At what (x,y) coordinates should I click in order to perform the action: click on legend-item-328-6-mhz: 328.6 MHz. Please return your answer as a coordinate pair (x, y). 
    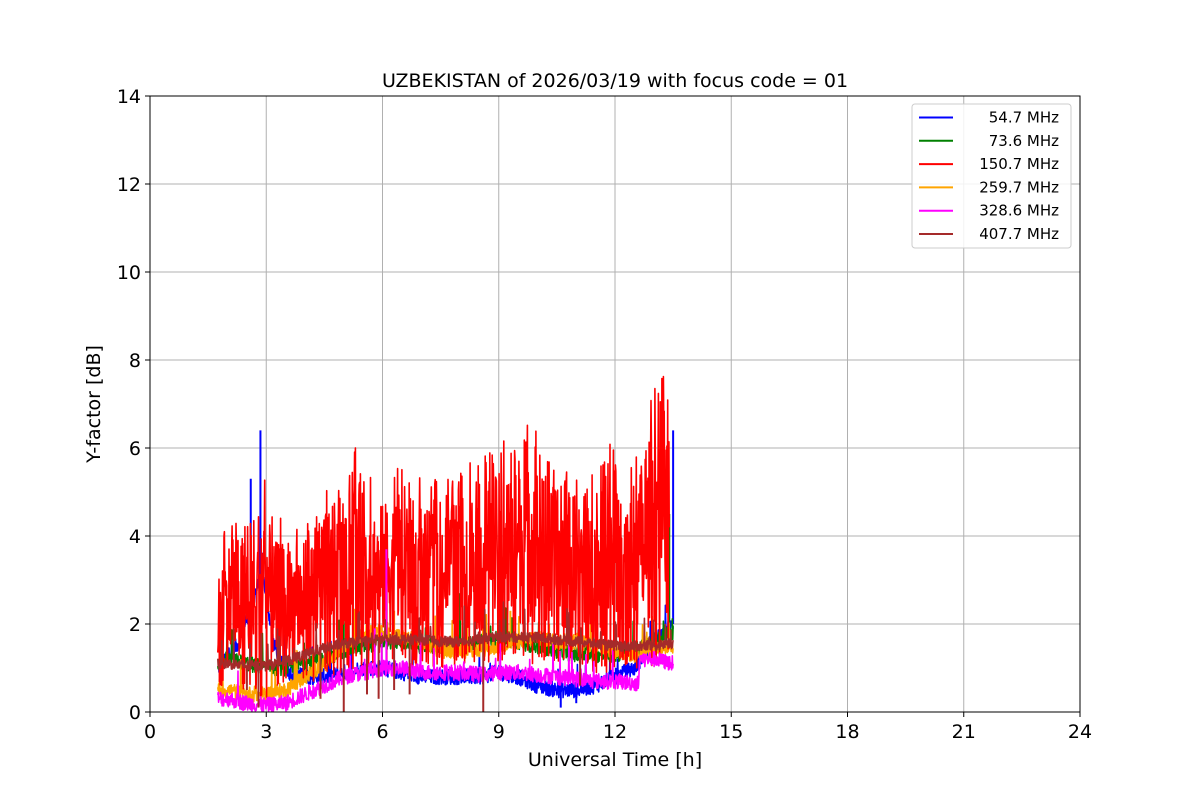
    Looking at the image, I should click on (989, 211).